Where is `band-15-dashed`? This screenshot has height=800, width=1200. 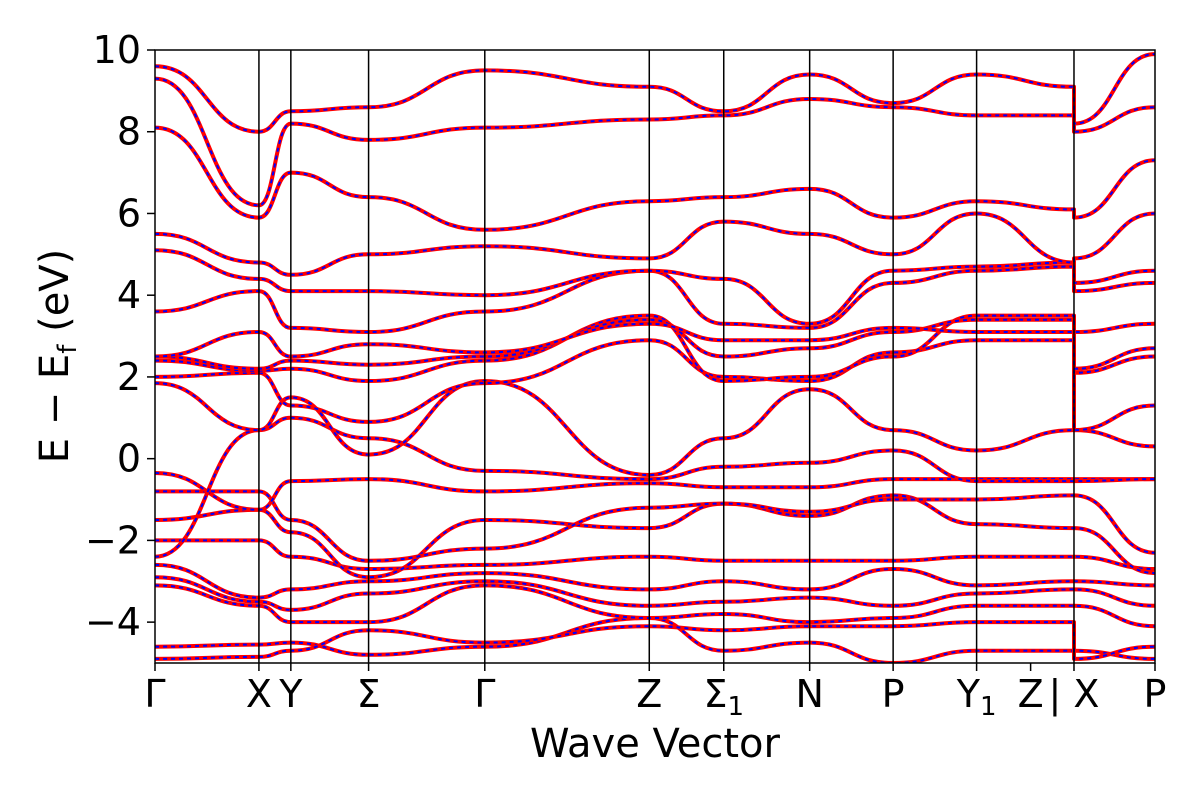
band-15-dashed is located at coordinates (655, 340).